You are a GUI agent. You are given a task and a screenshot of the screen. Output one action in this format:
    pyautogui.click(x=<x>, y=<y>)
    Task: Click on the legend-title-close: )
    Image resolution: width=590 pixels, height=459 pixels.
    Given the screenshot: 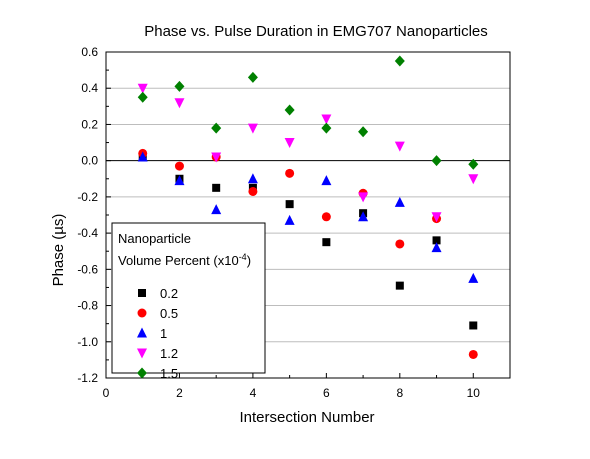 What is the action you would take?
    pyautogui.click(x=249, y=260)
    